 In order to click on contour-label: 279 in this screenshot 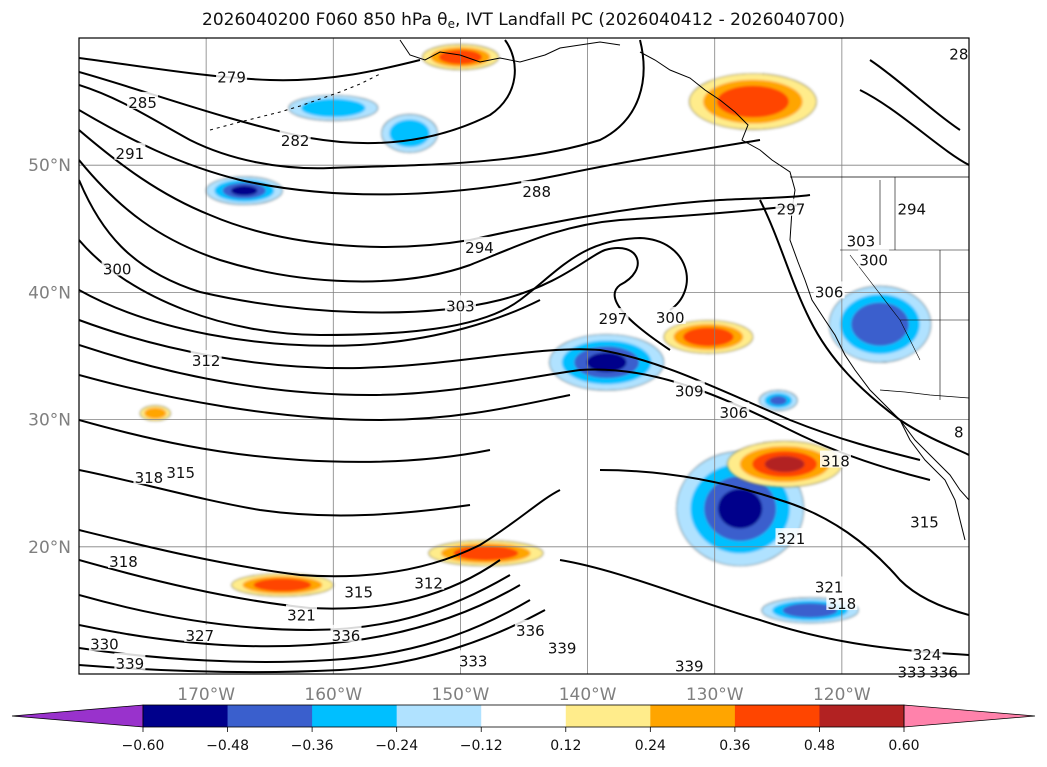, I will do `click(231, 77)`.